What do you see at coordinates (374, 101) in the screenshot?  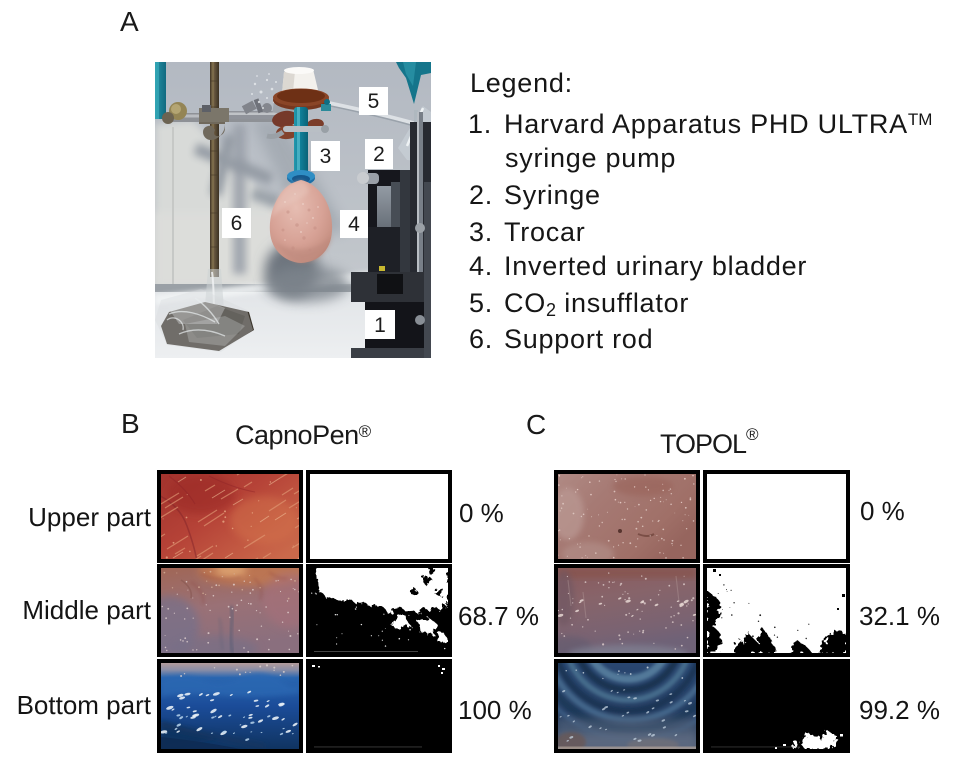 I see `svg-text: 5` at bounding box center [374, 101].